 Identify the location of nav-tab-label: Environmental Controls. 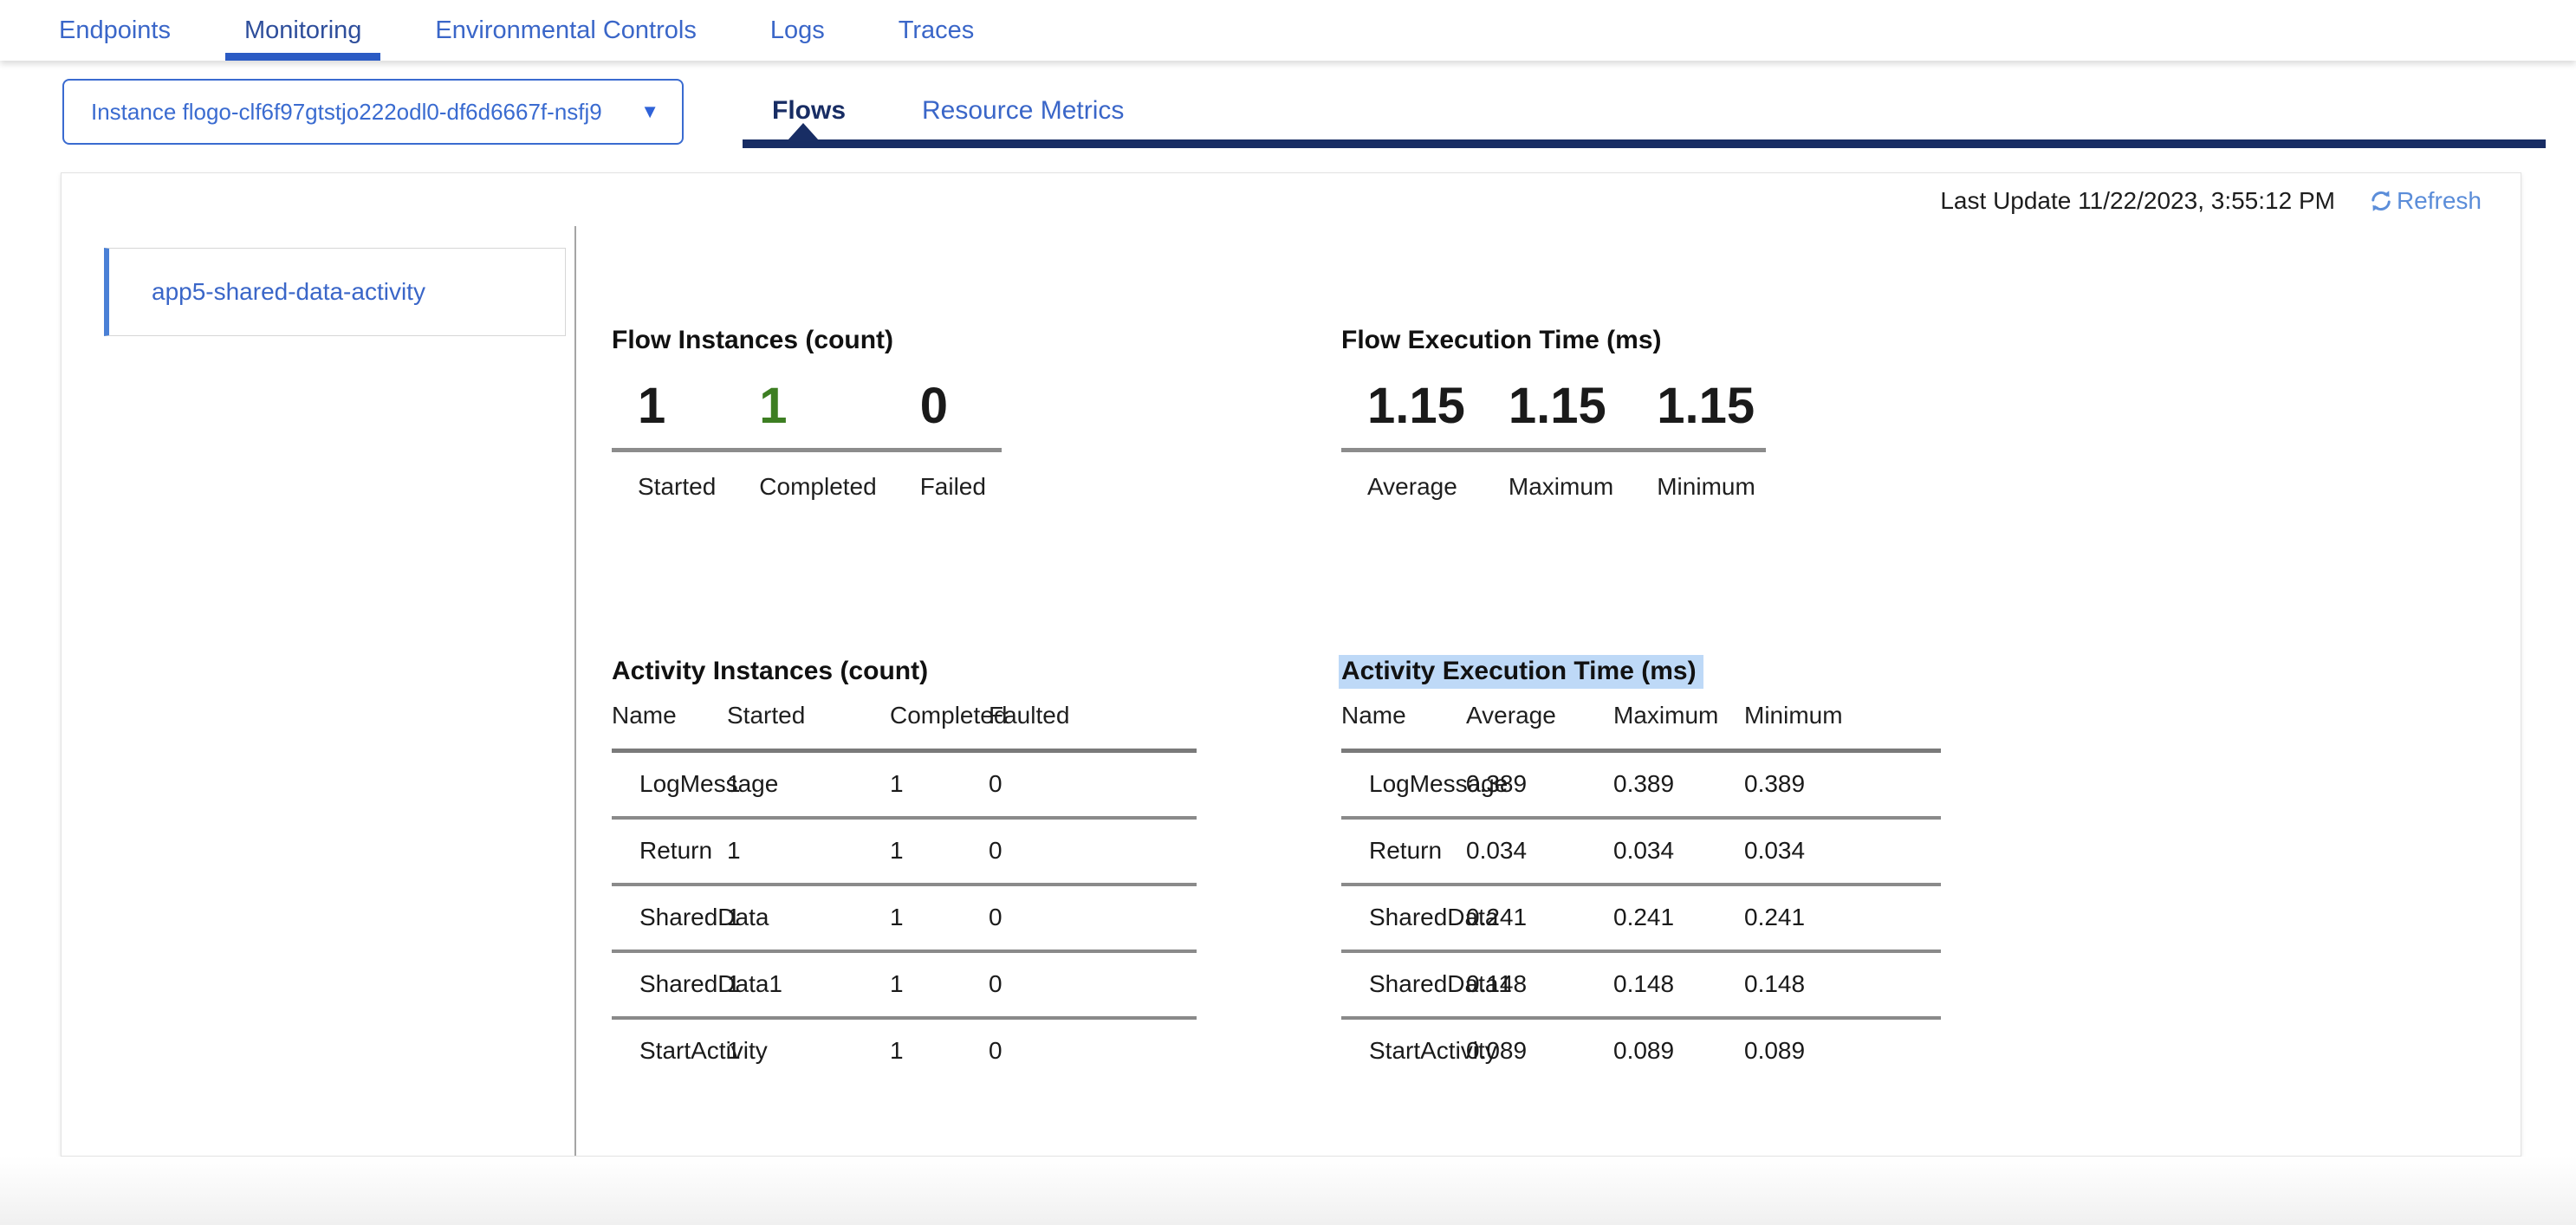
(566, 30).